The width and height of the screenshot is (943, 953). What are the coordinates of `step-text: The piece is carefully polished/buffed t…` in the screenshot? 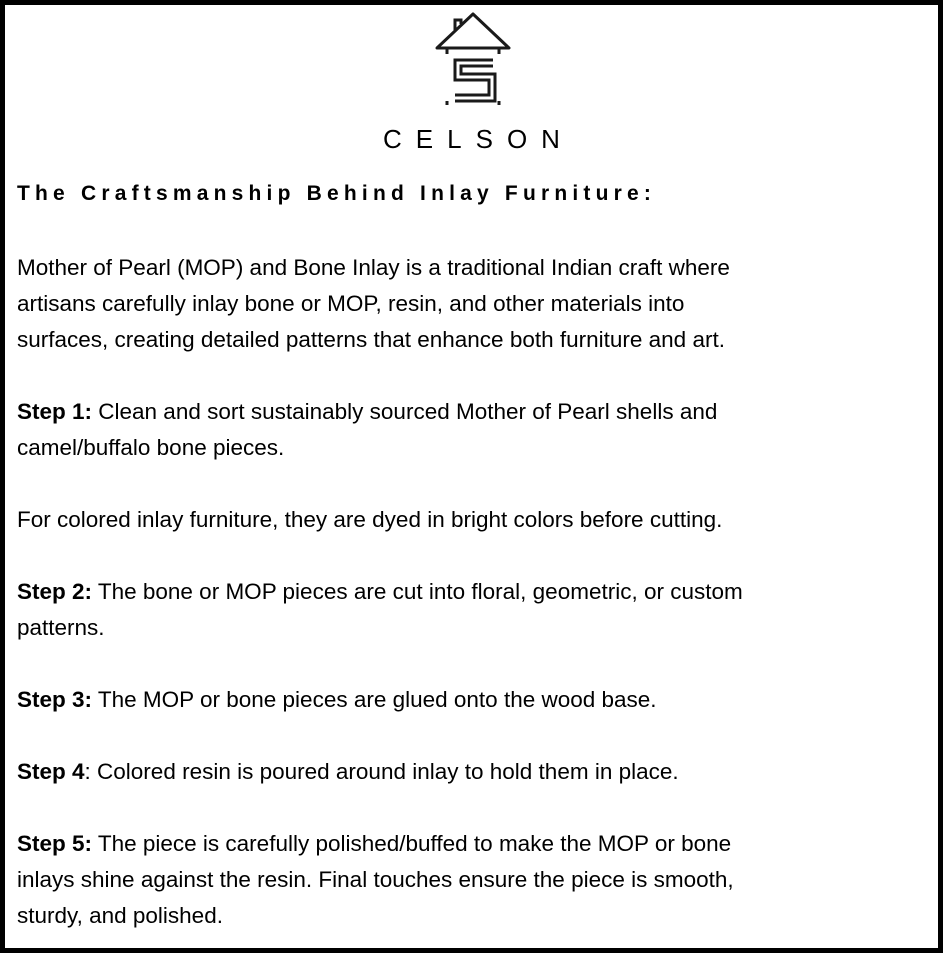 It's located at (412, 843).